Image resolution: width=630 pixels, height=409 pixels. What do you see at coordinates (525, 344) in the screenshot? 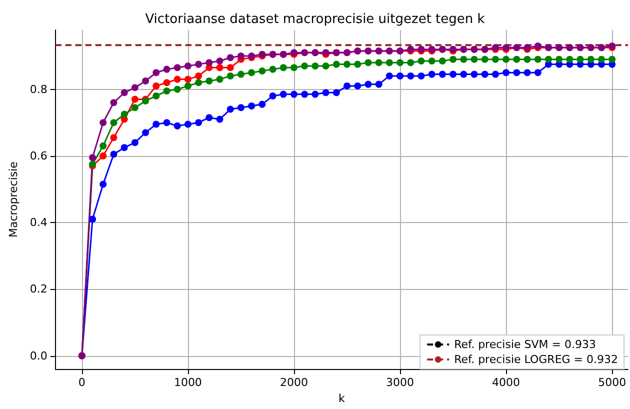
I see `legend-label: Ref. precisie SVM = 0.933` at bounding box center [525, 344].